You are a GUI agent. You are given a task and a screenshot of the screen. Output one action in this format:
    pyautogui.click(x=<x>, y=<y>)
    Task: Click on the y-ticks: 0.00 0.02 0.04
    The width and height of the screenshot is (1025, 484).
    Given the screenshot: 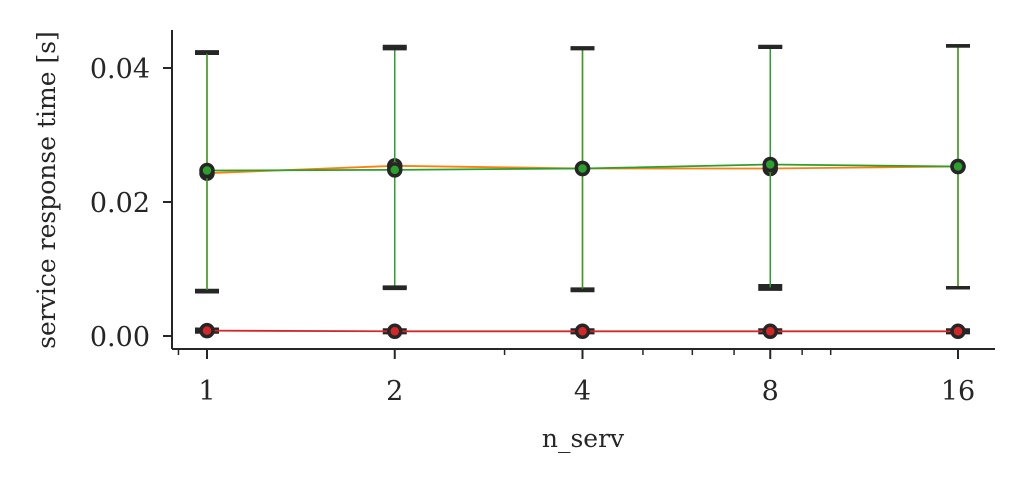 What is the action you would take?
    pyautogui.click(x=131, y=203)
    